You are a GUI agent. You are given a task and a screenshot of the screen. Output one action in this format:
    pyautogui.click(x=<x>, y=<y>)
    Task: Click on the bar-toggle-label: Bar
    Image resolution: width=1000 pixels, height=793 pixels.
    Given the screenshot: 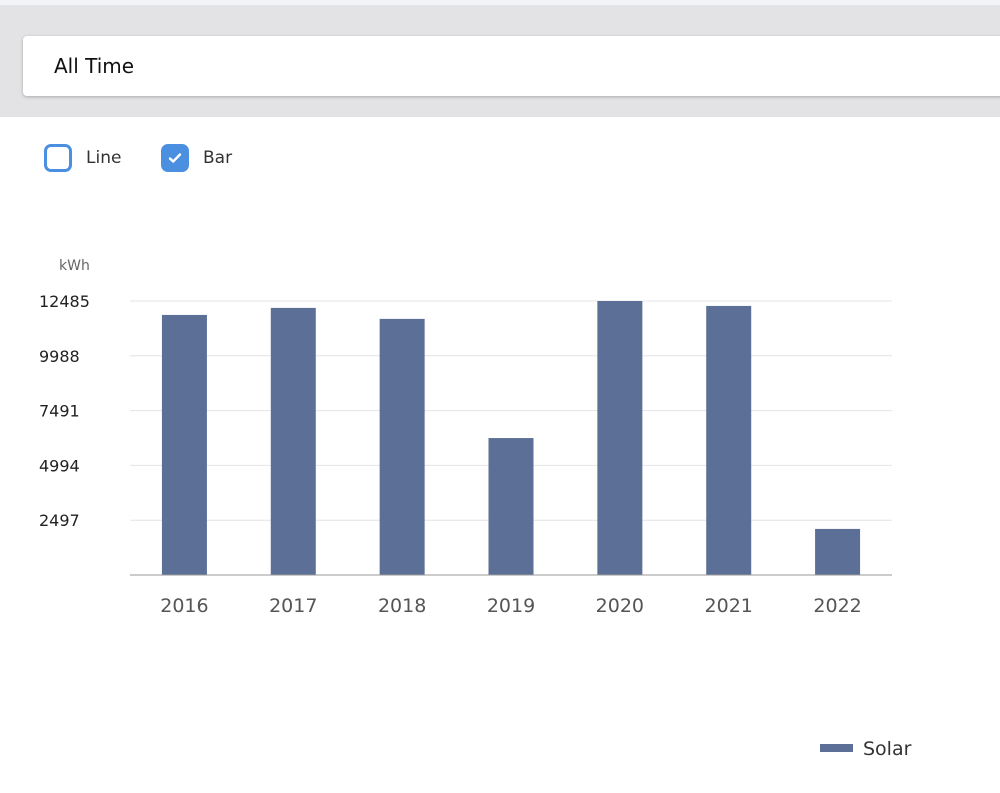 What is the action you would take?
    pyautogui.click(x=218, y=158)
    